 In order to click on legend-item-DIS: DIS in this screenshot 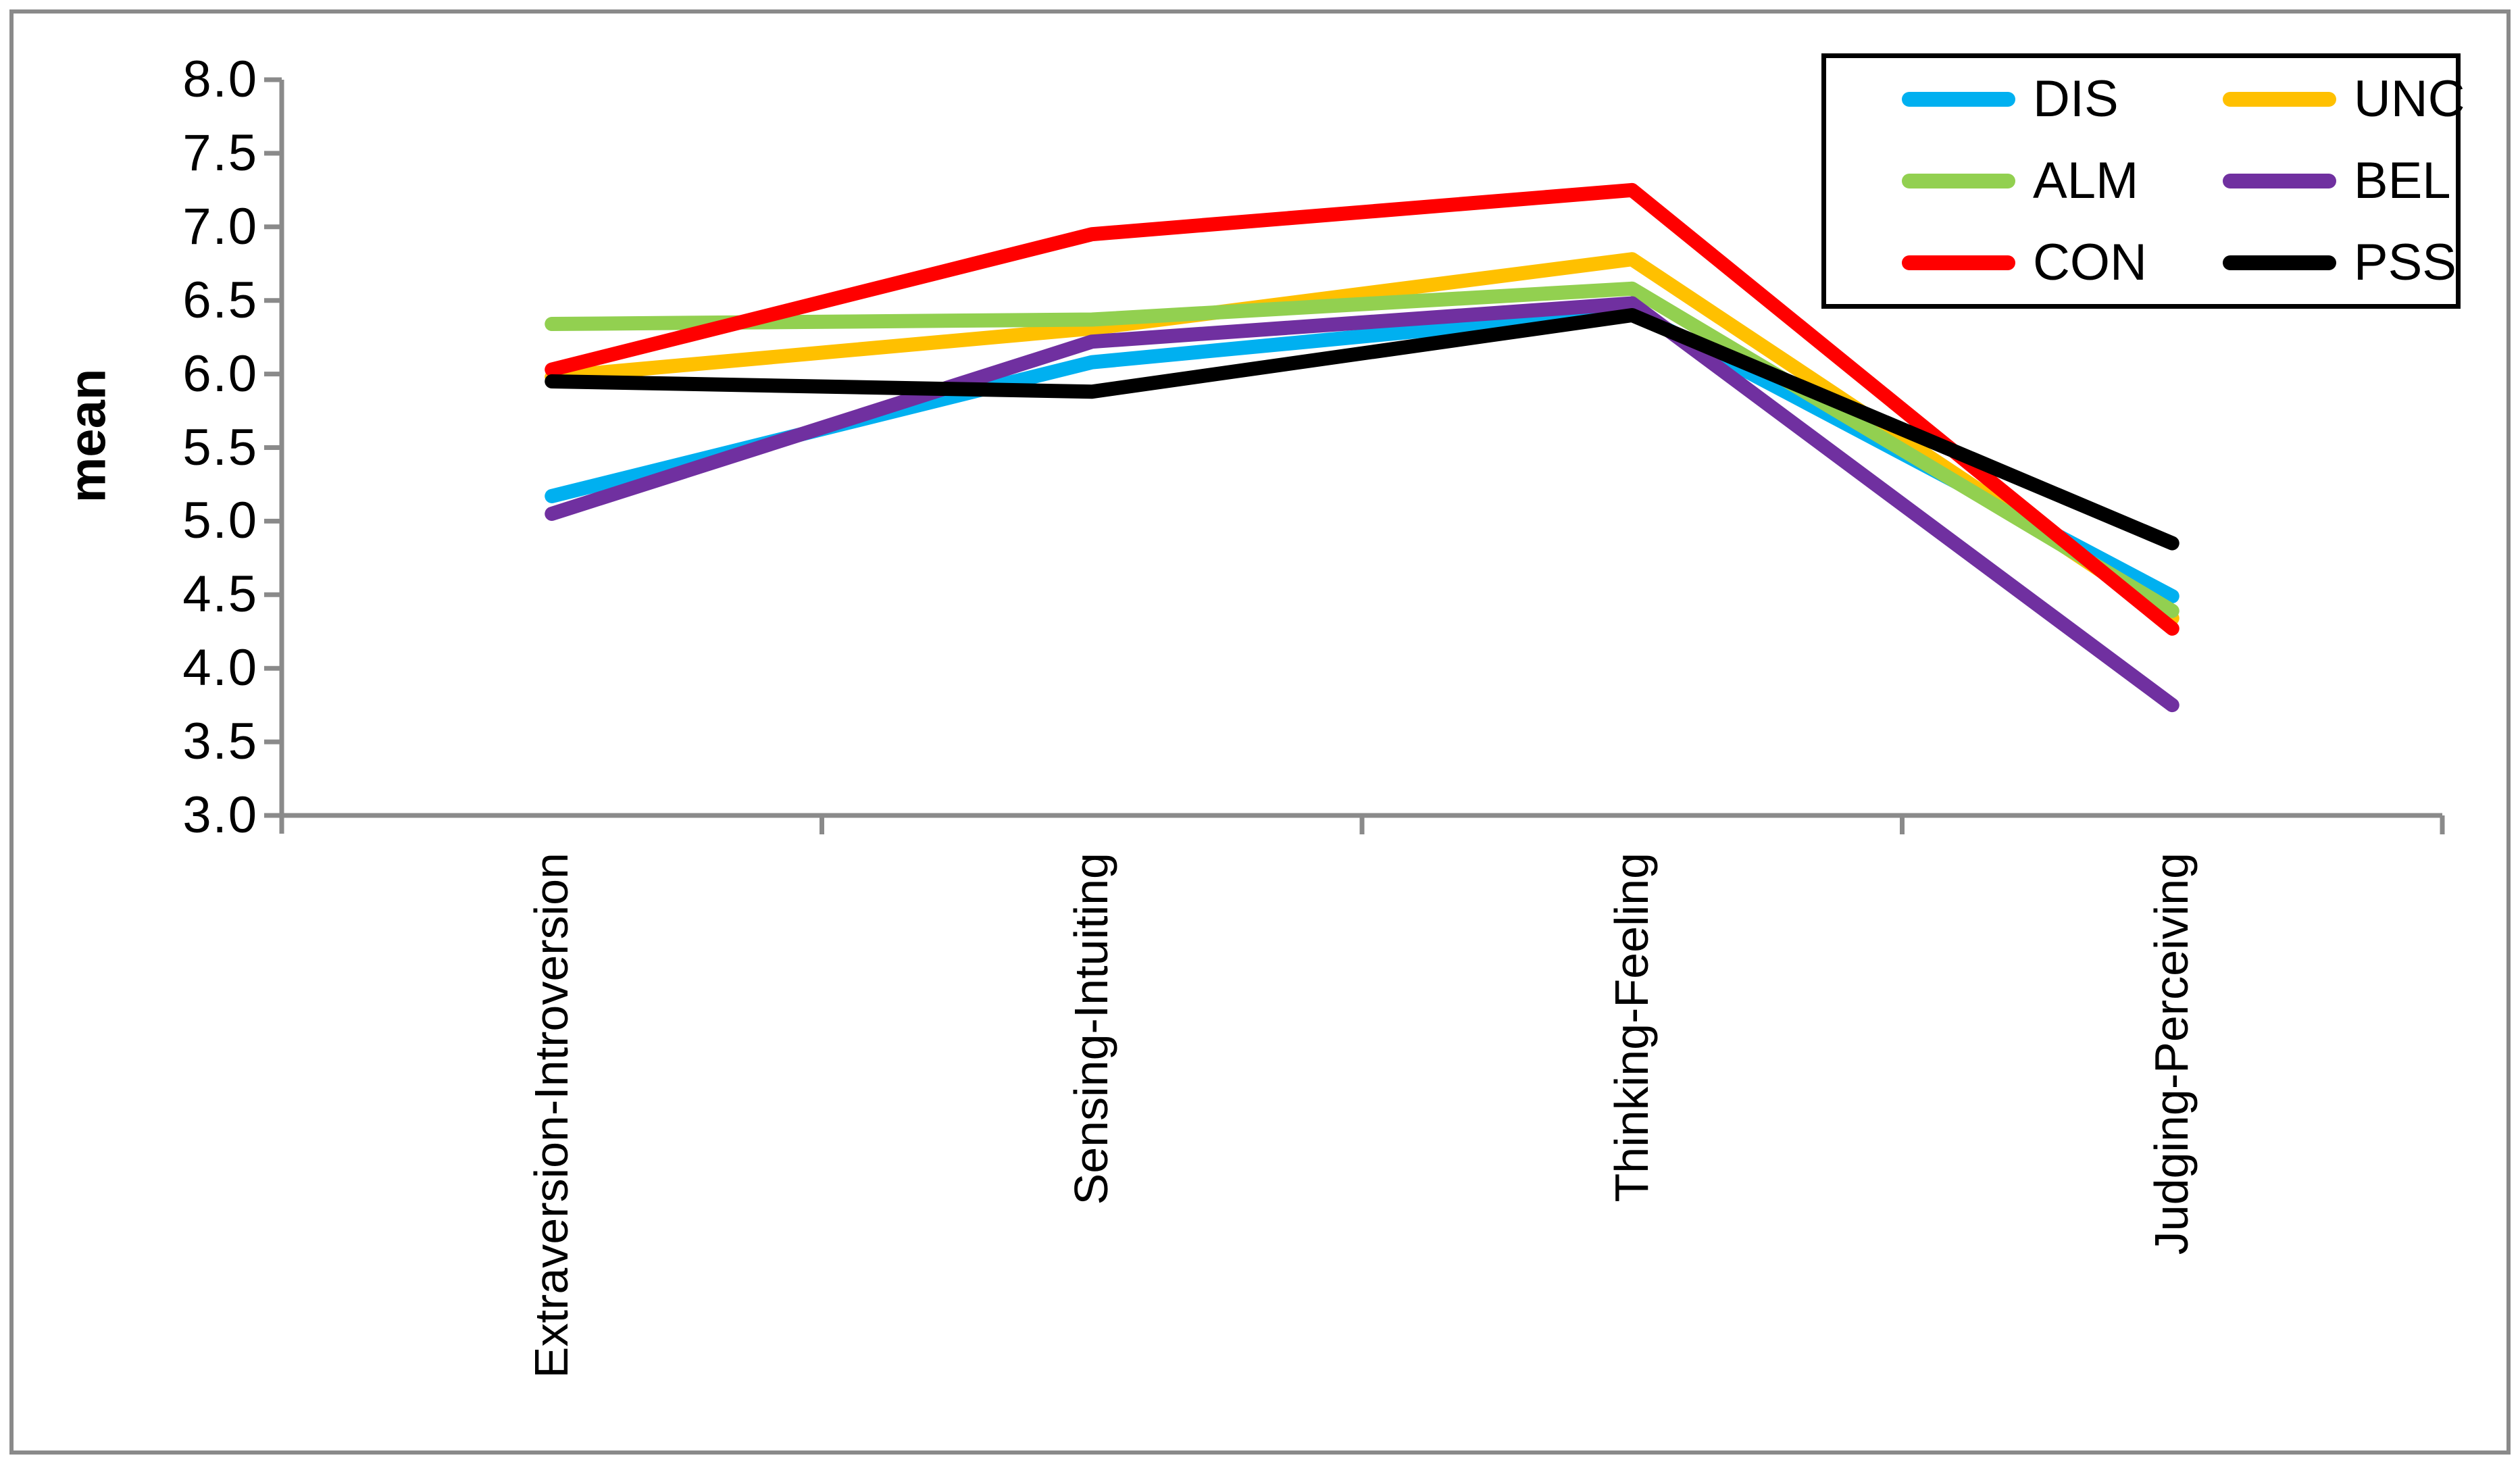, I will do `click(1986, 99)`.